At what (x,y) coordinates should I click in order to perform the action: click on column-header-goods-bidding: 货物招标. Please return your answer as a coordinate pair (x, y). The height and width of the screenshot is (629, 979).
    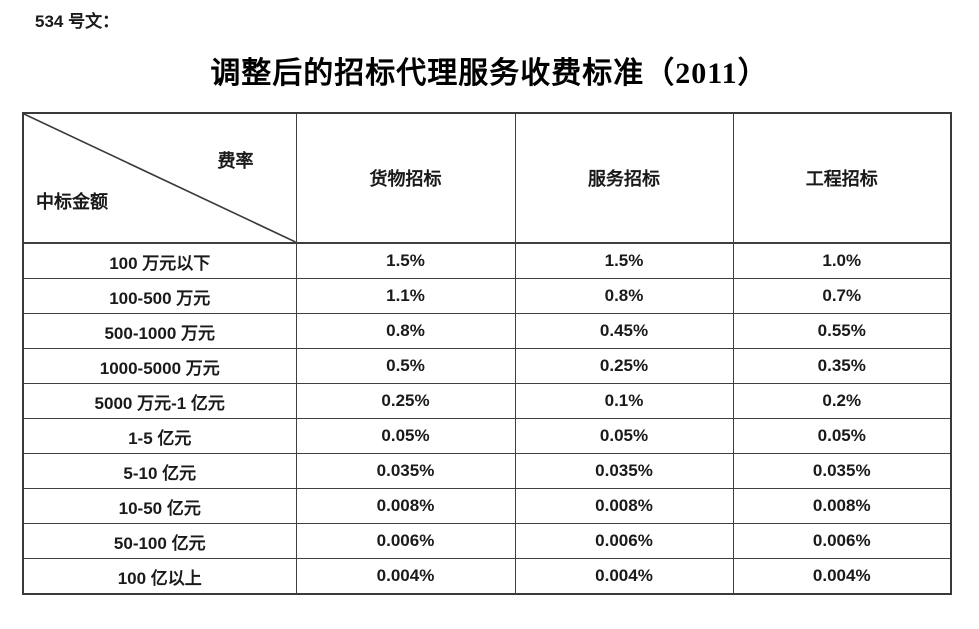
    Looking at the image, I should click on (405, 178).